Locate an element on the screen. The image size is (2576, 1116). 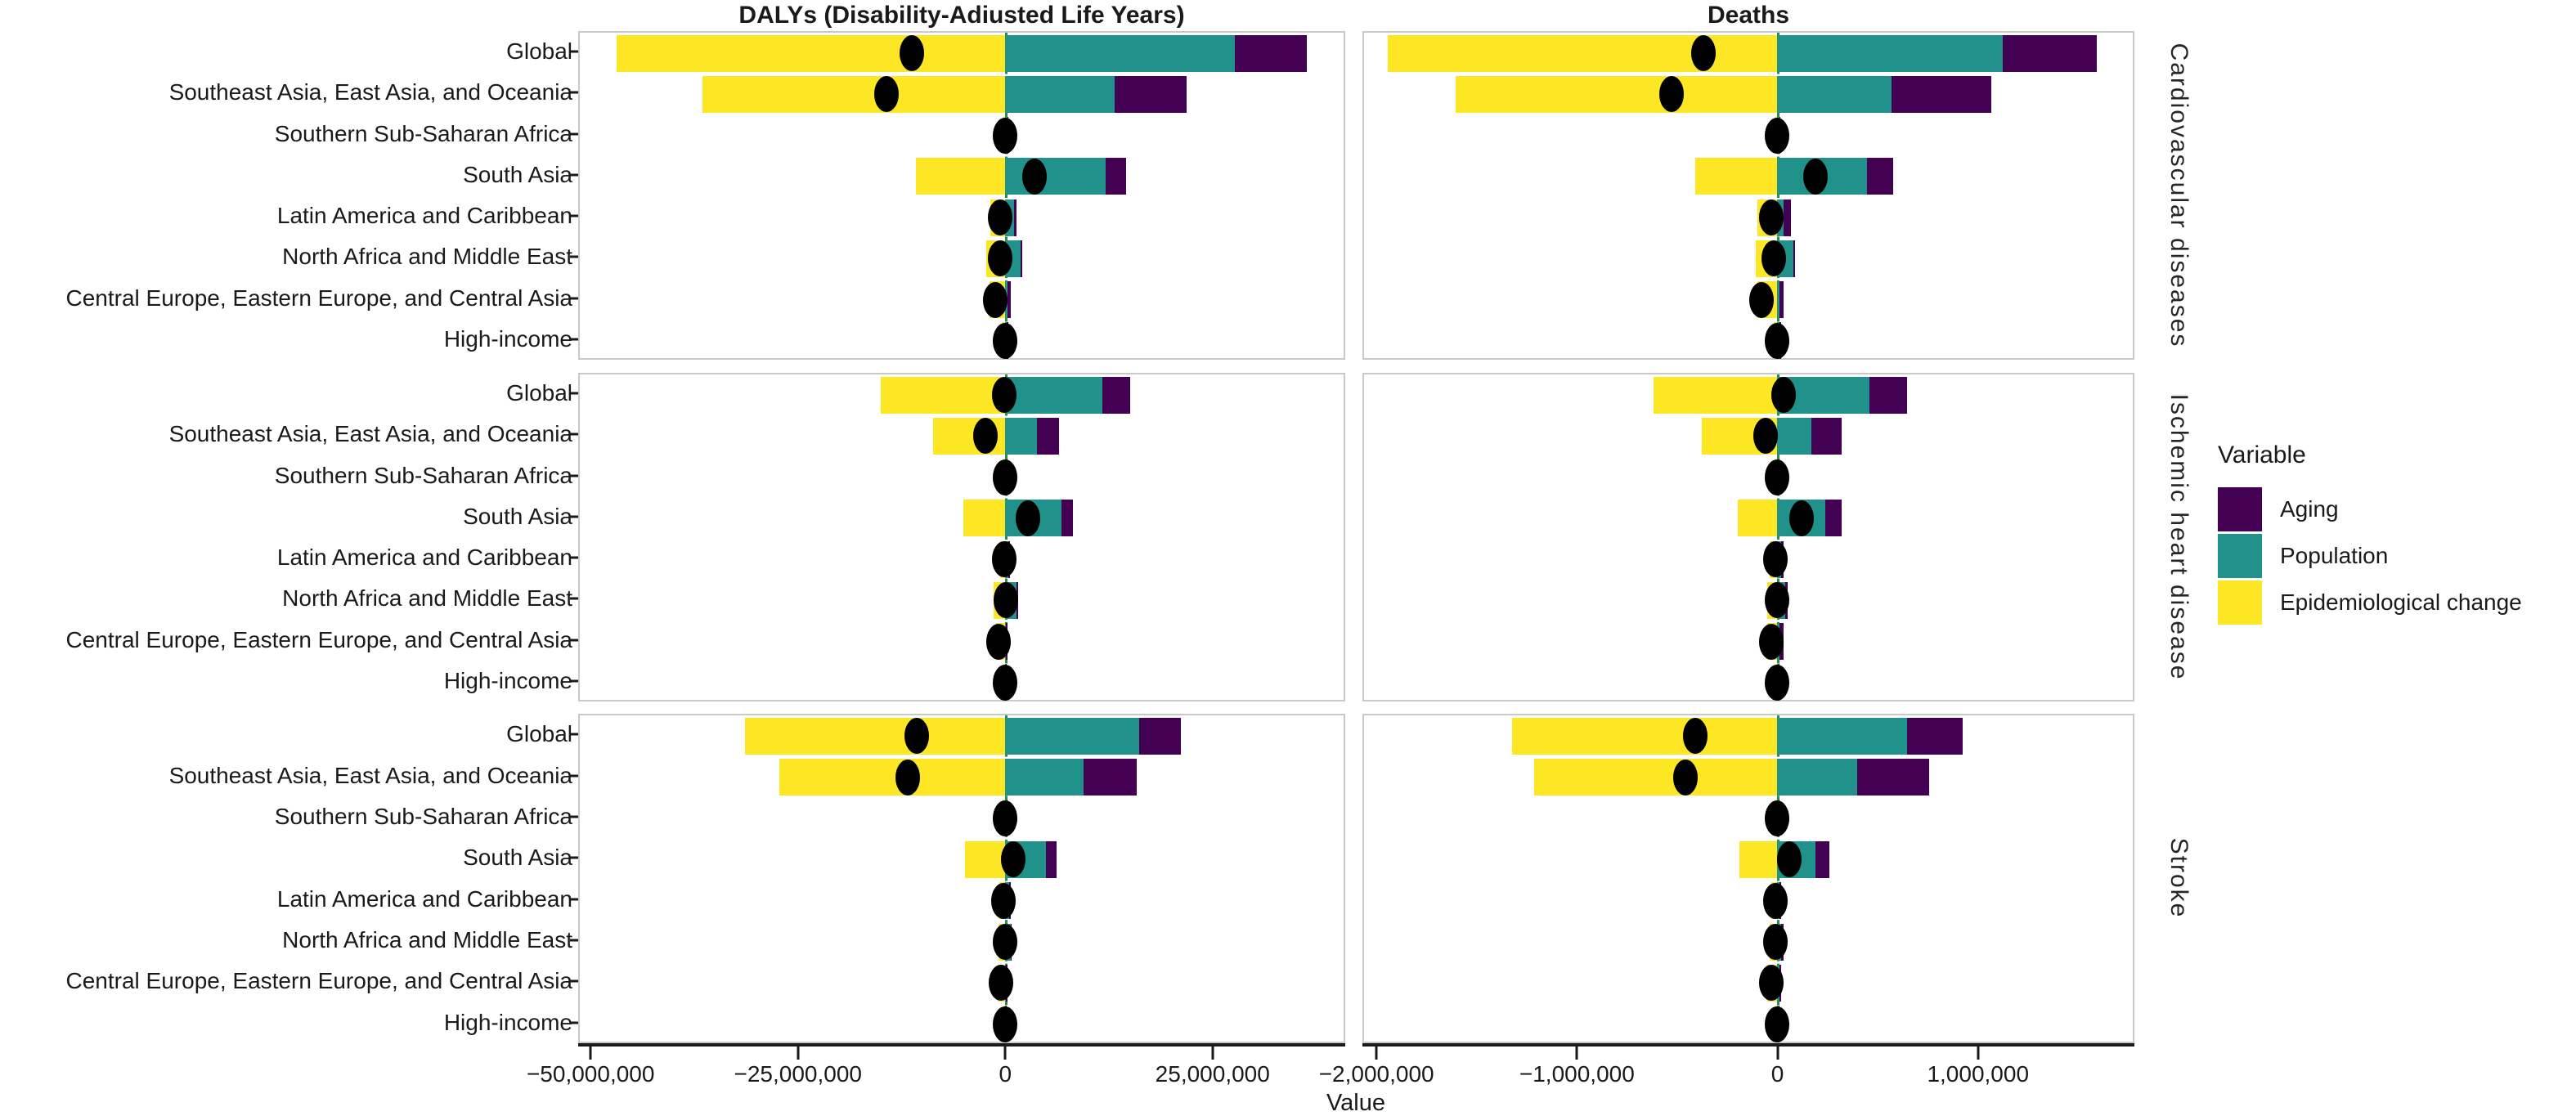
x-axis-tick-label: −1,000,000 is located at coordinates (1577, 1074).